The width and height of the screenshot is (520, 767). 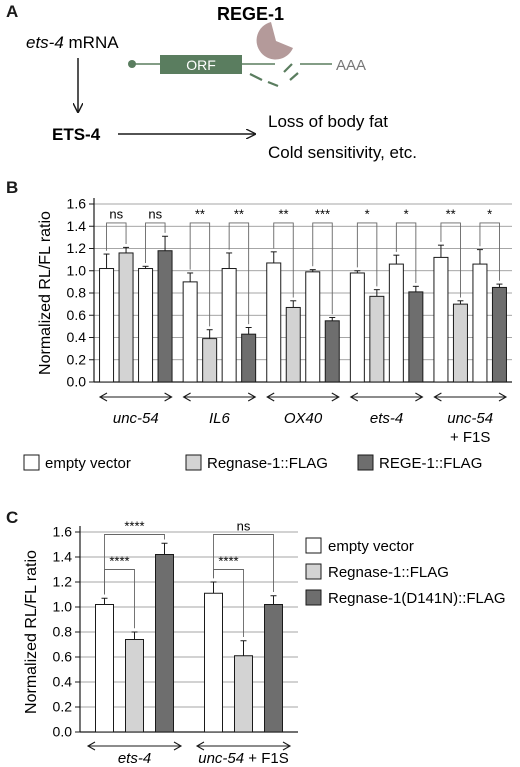 I want to click on legend-label: Regnase-1(D141N)::FLAG, so click(x=417, y=598).